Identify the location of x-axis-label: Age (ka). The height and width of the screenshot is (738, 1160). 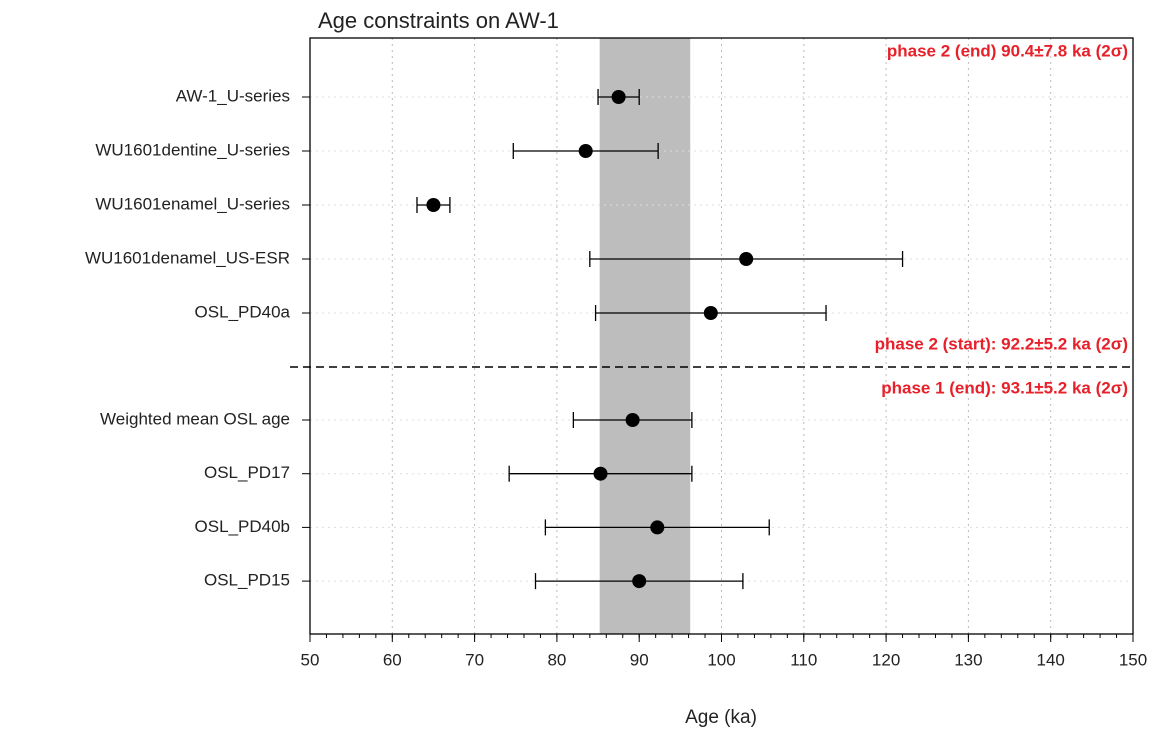
(721, 717).